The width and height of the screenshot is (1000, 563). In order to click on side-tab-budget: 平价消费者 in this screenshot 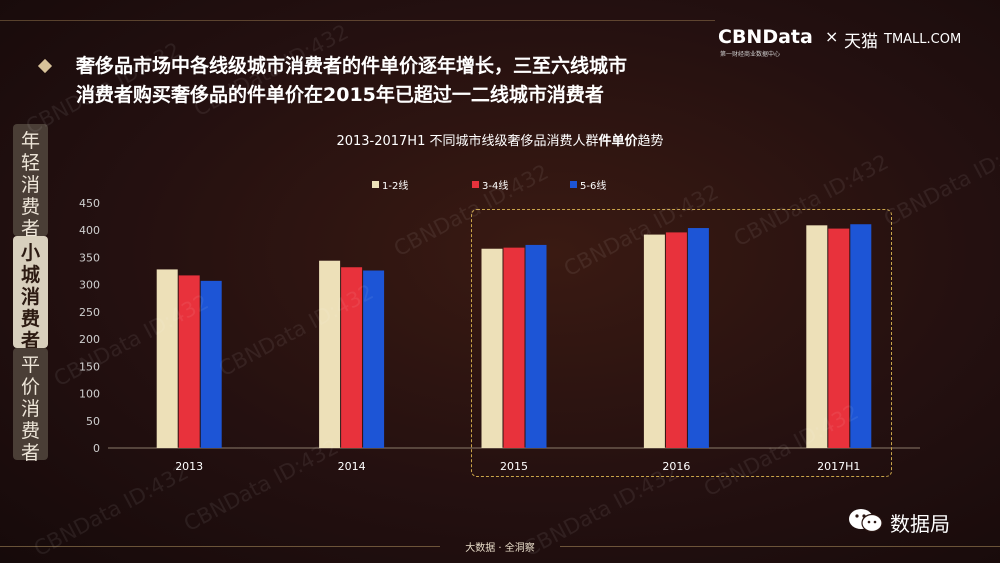, I will do `click(30, 406)`.